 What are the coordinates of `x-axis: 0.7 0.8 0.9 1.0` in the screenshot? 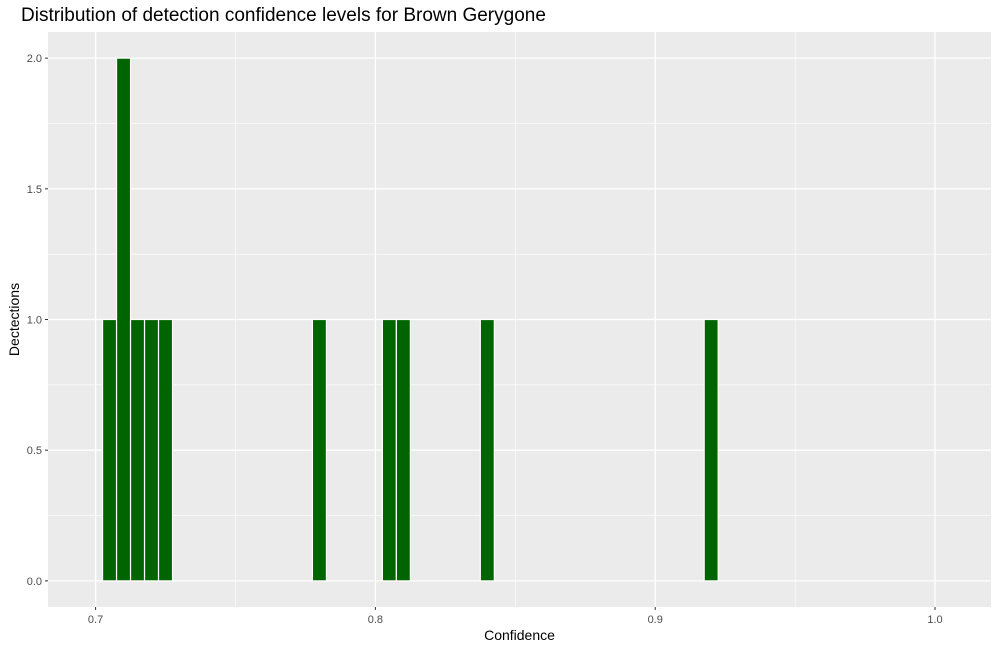 It's located at (515, 616).